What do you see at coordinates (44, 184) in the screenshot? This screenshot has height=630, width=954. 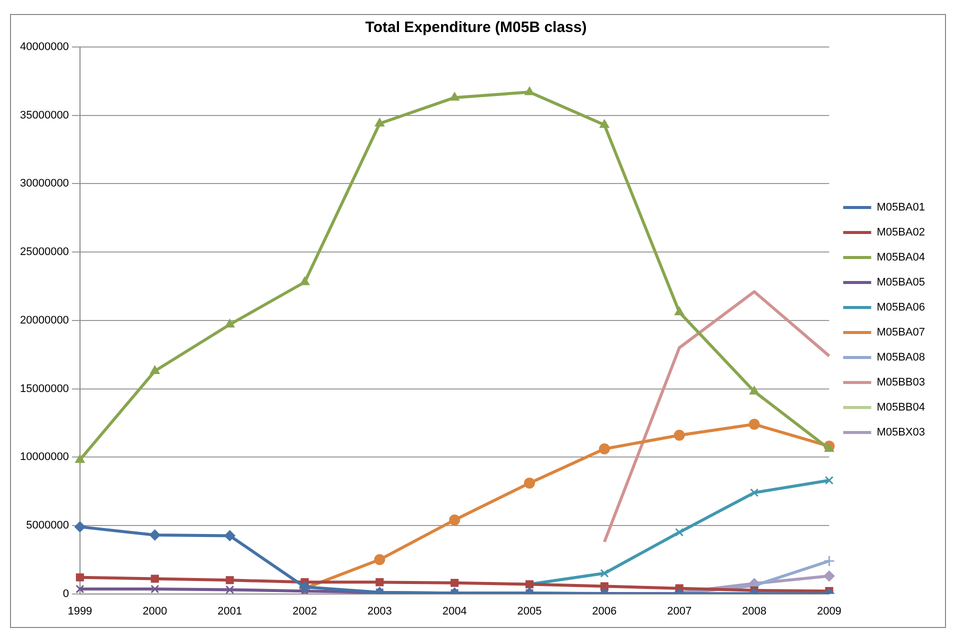 I see `y-tick-label: 30000000` at bounding box center [44, 184].